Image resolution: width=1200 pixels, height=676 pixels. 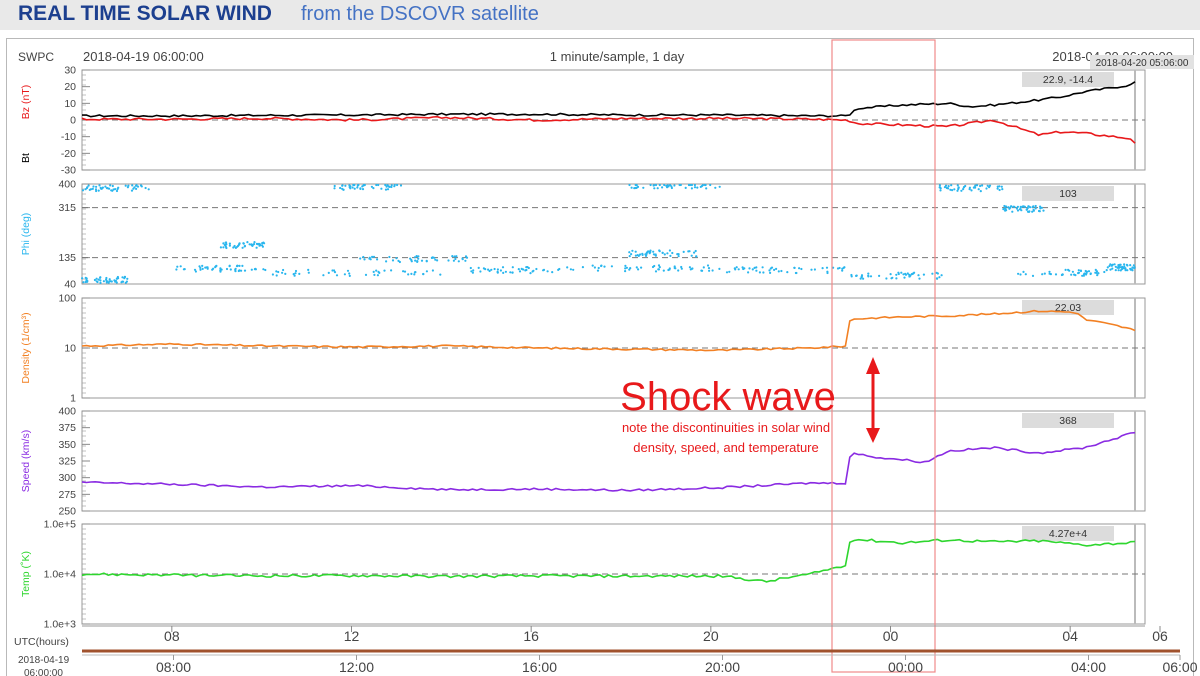 I want to click on y-tick-label: 375, so click(x=67, y=428).